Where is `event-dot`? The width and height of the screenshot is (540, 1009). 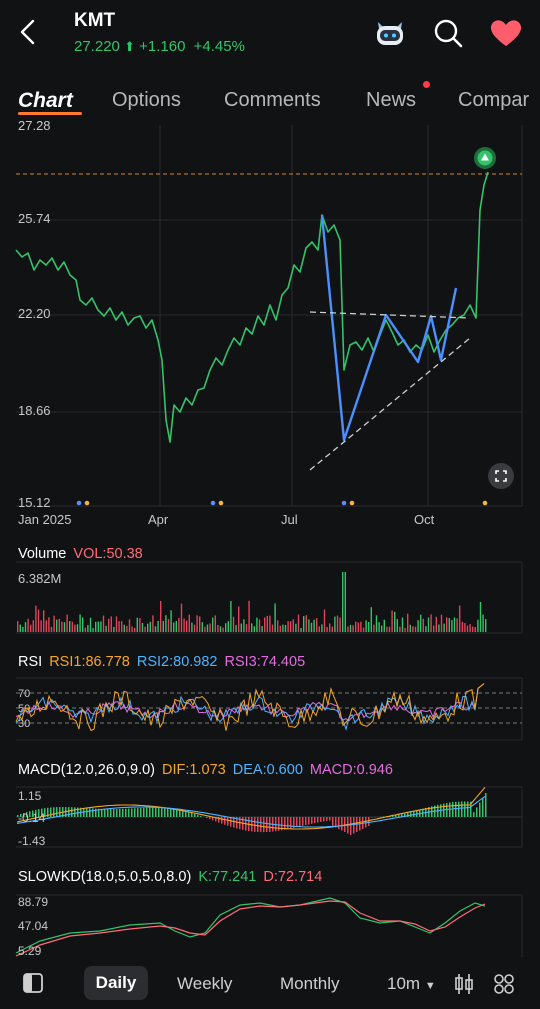
event-dot is located at coordinates (221, 503).